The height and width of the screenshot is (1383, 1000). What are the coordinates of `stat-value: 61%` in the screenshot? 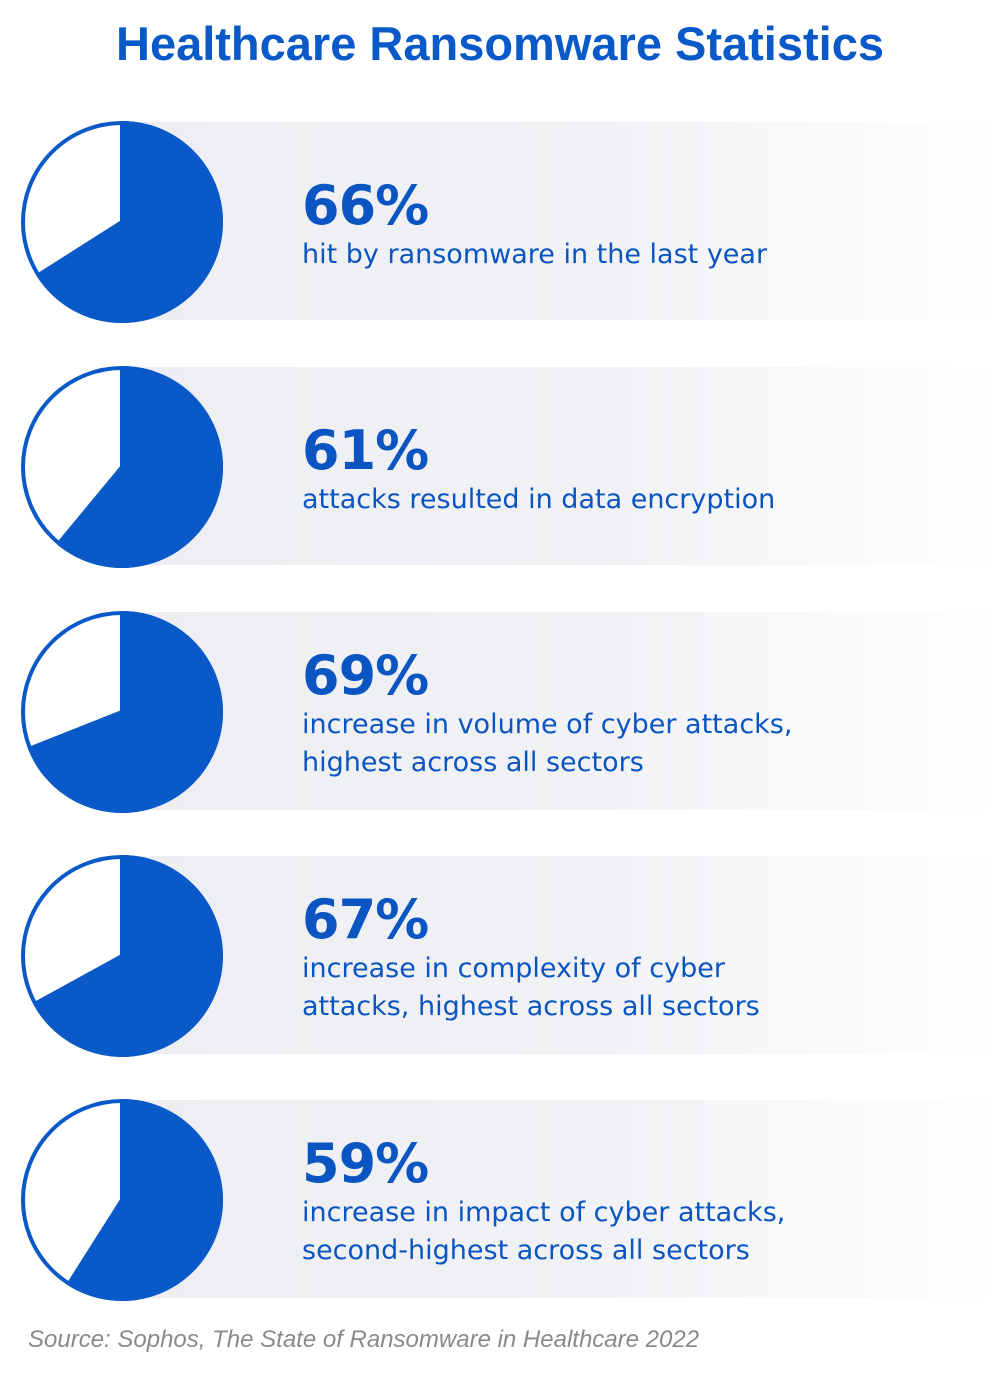 It's located at (365, 450).